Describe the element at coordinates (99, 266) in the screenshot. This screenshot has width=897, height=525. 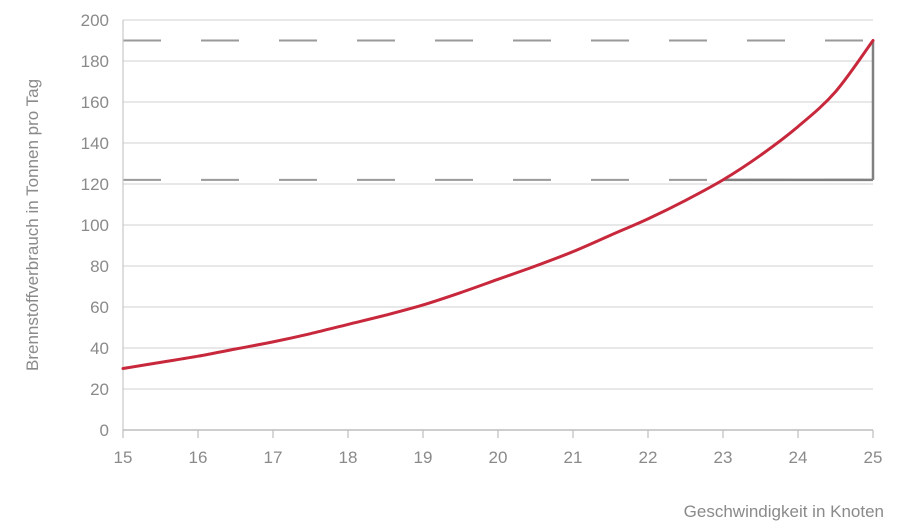
I see `y-tick-label: 80` at that location.